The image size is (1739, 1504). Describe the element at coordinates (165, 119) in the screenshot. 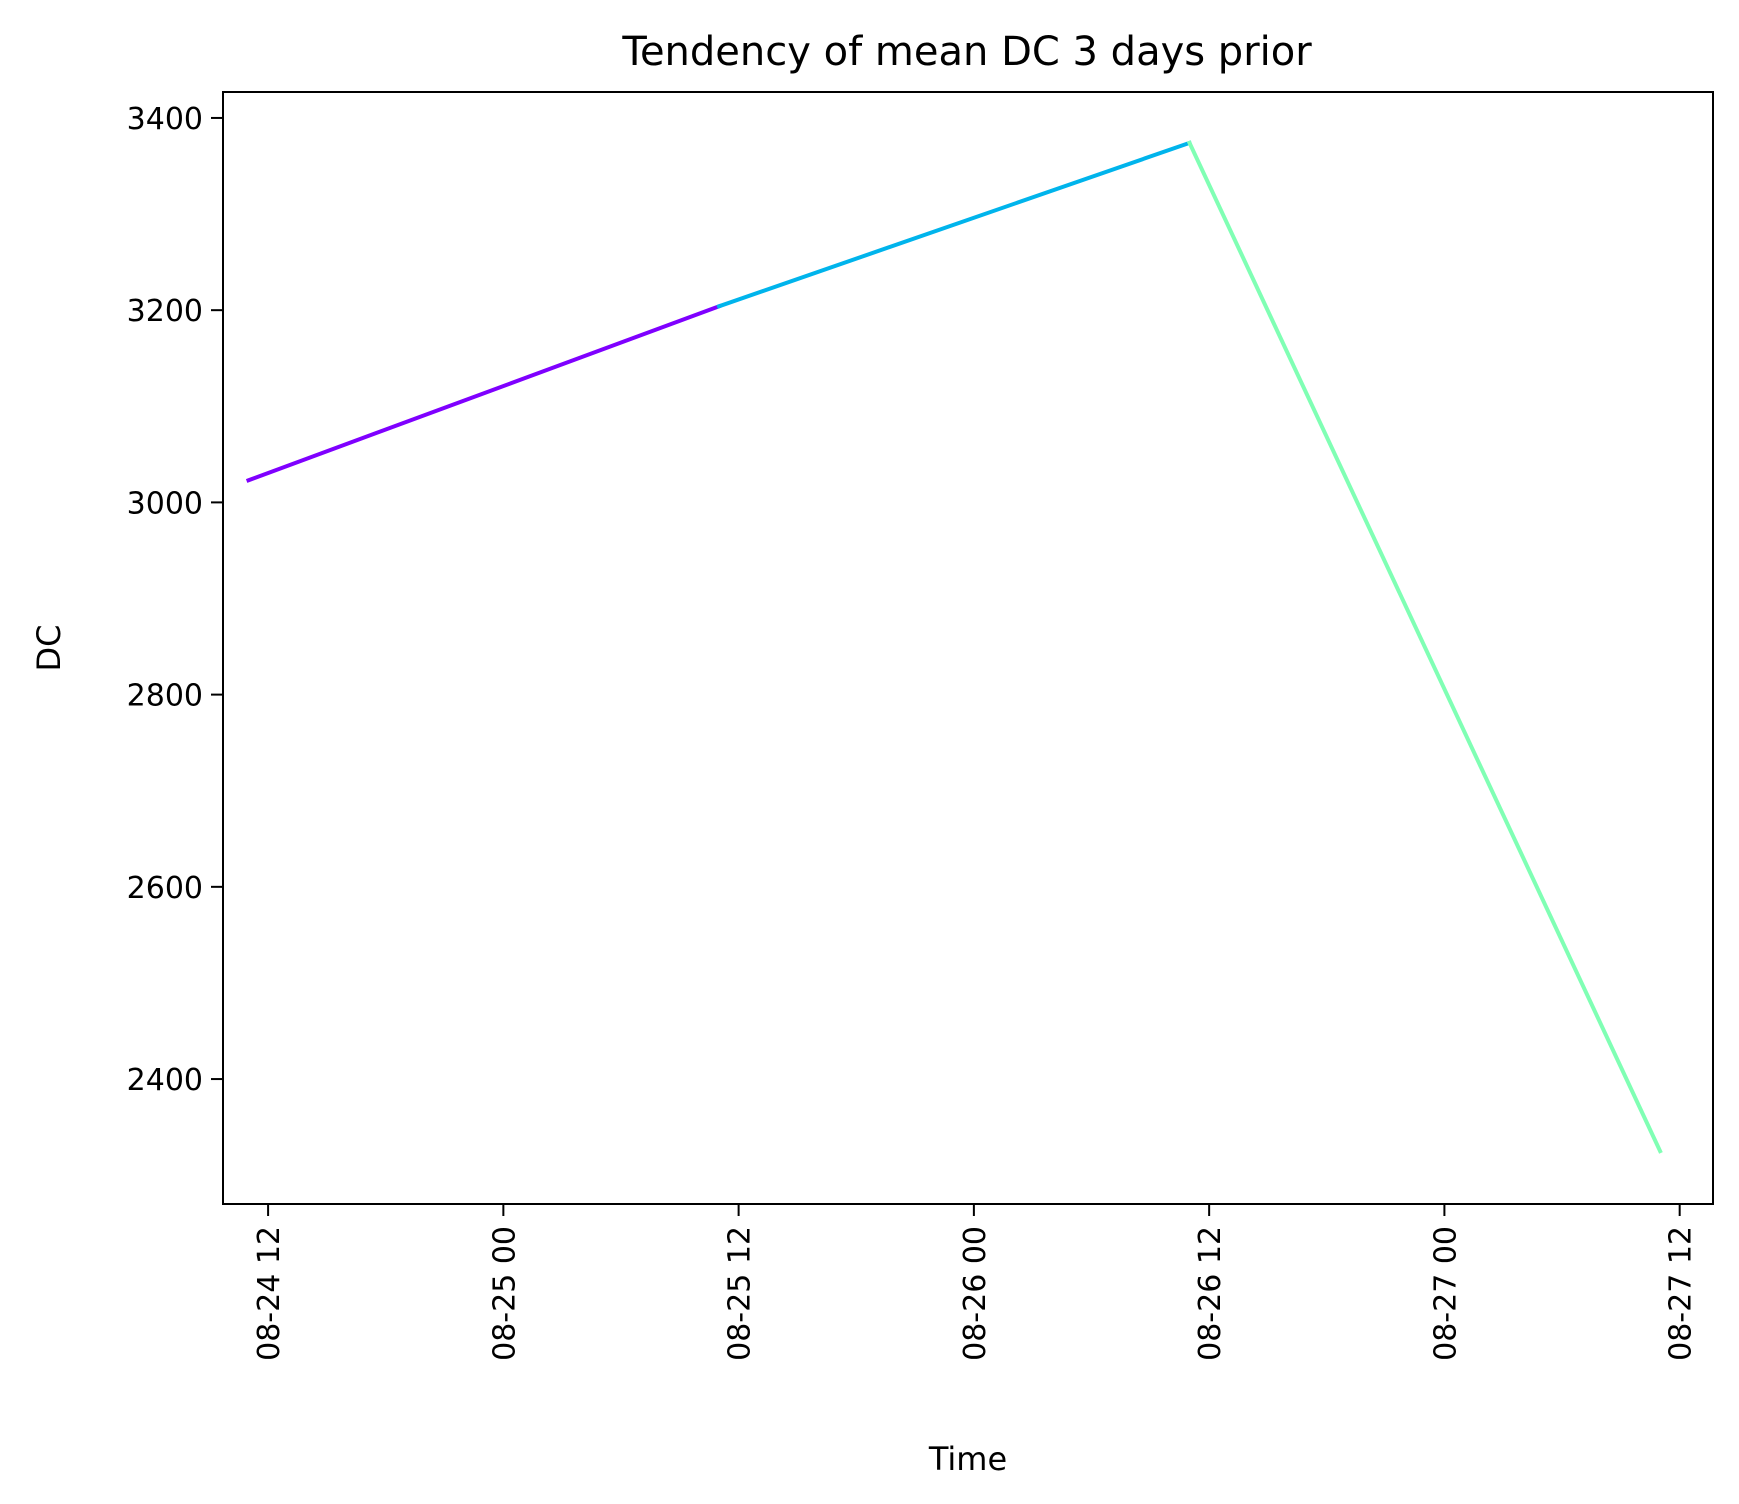

I see `y-tick-label: 3400` at that location.